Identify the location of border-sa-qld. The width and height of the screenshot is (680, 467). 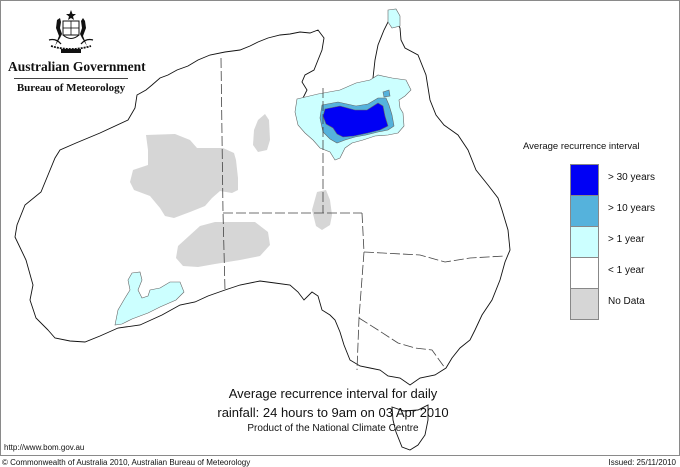
(363, 232).